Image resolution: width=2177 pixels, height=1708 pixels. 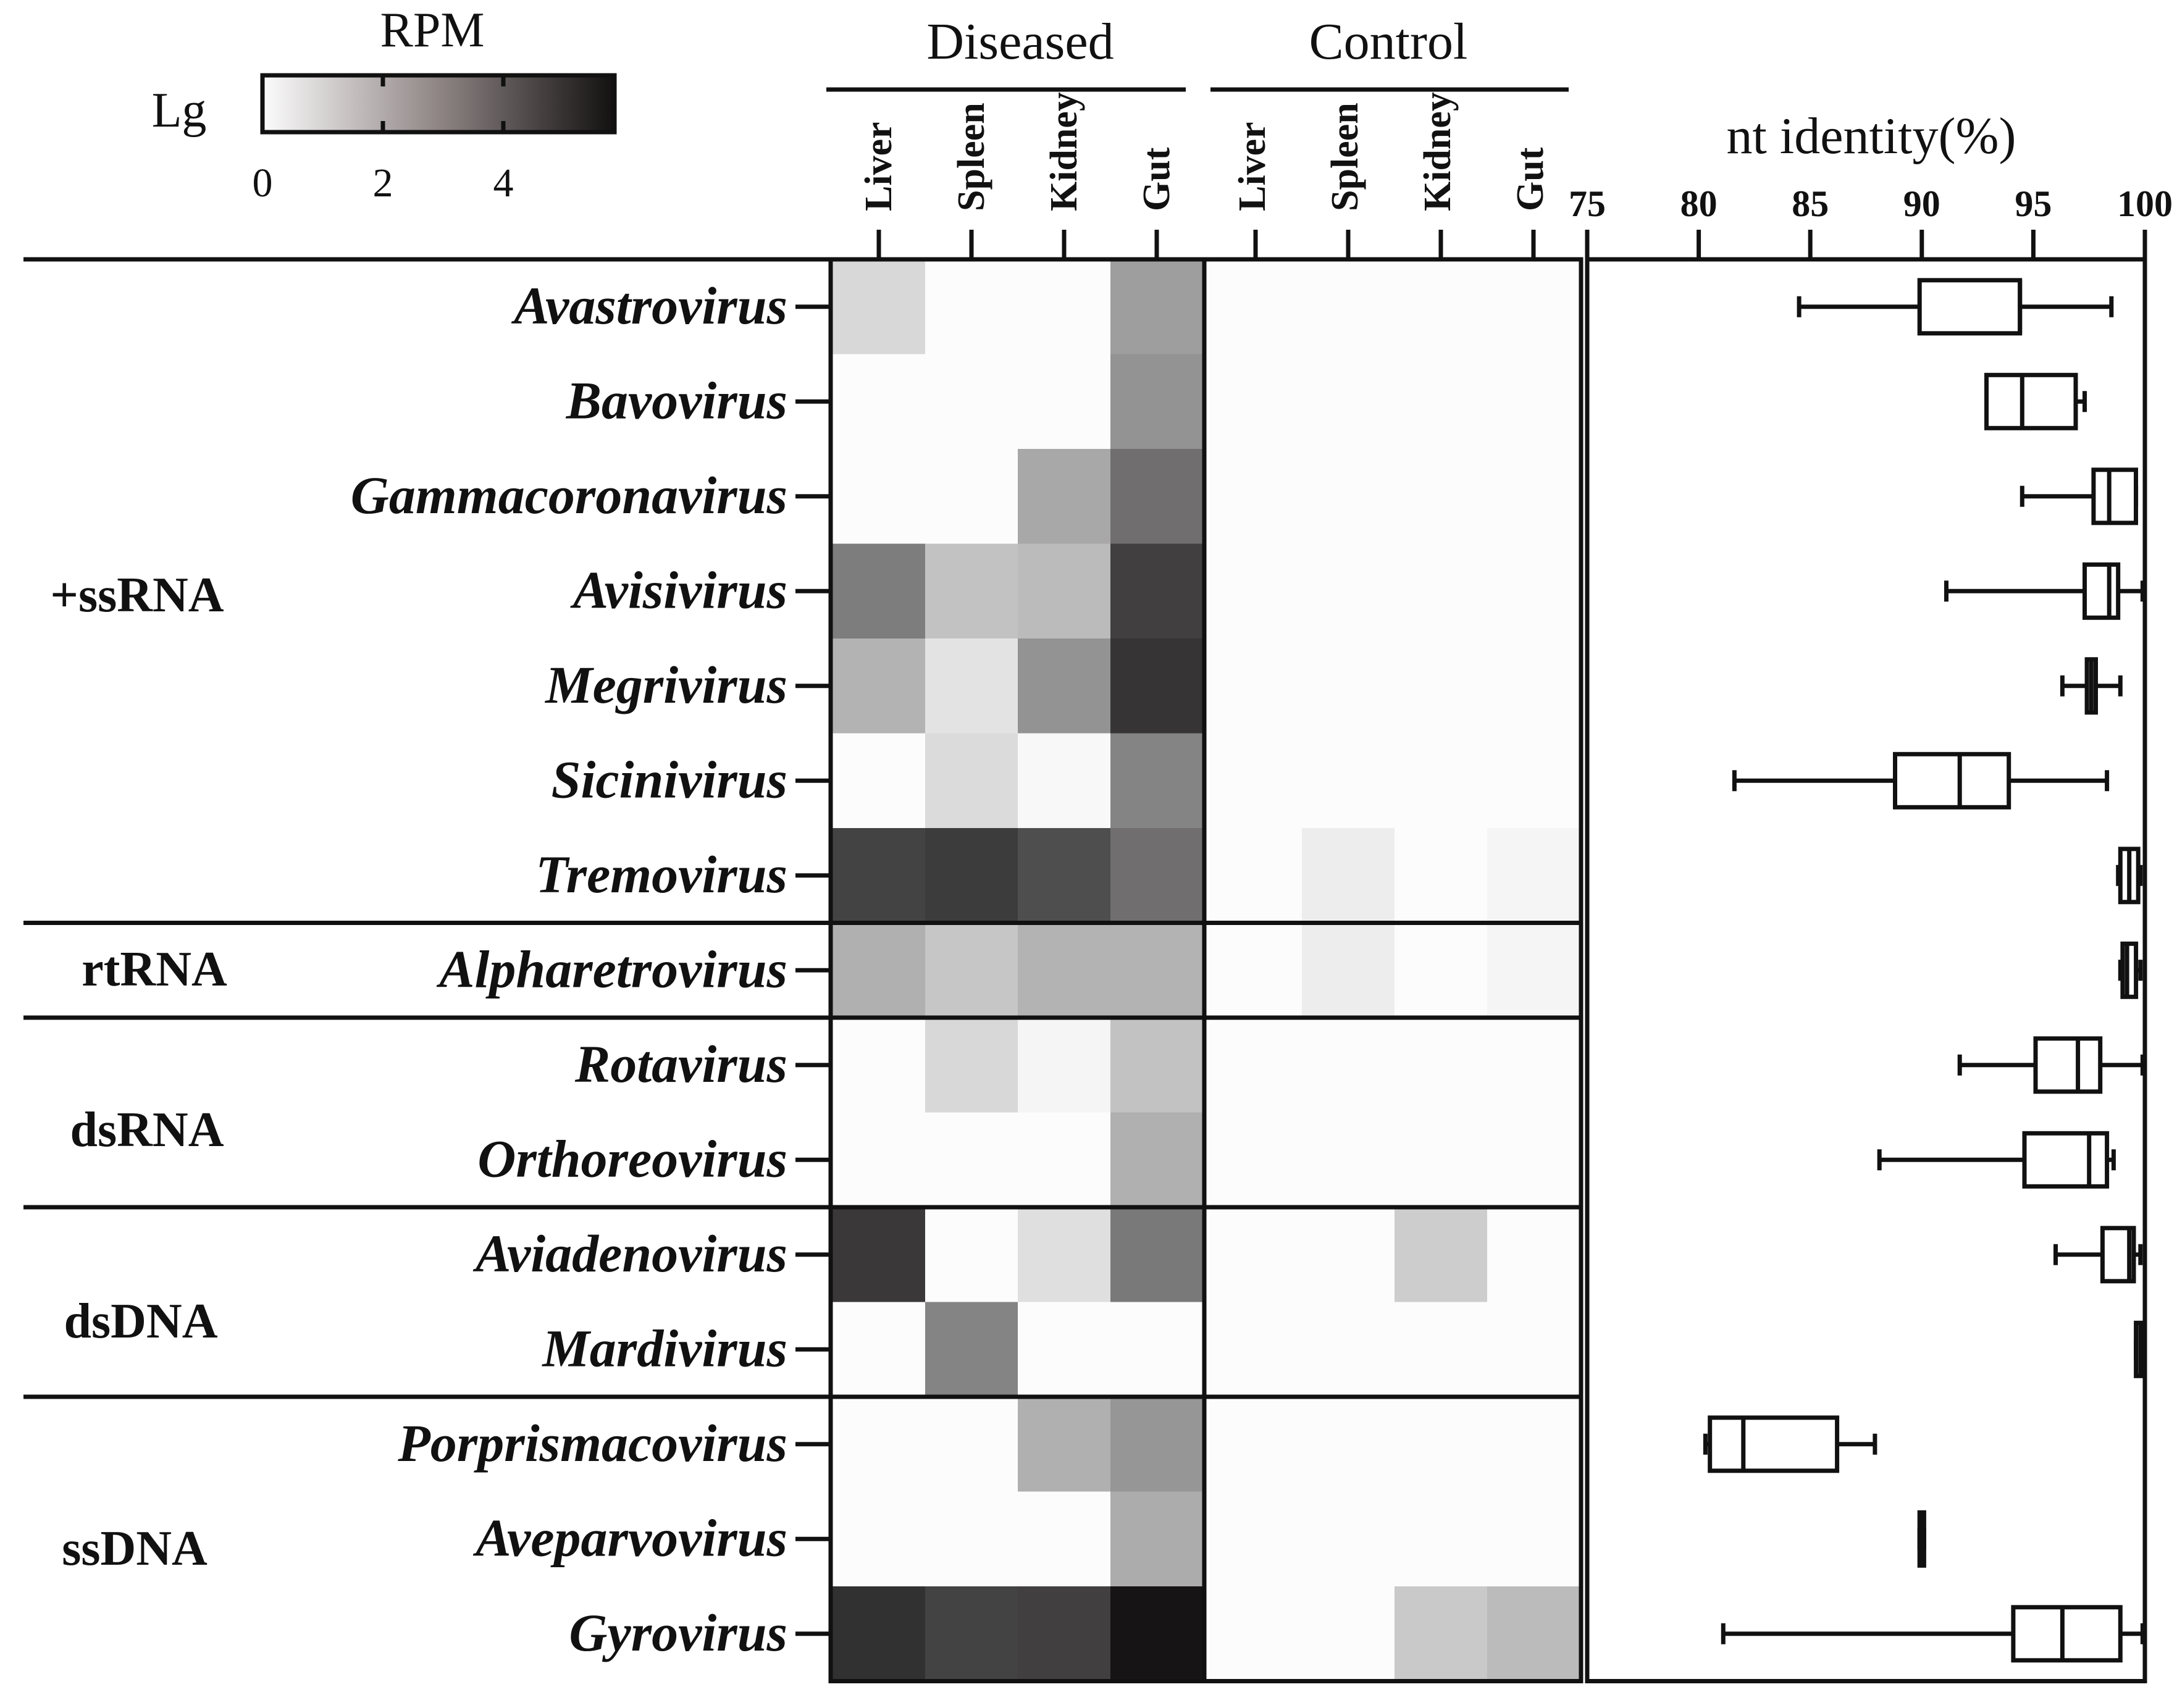 What do you see at coordinates (1252, 166) in the screenshot?
I see `column-label-liver: Liver` at bounding box center [1252, 166].